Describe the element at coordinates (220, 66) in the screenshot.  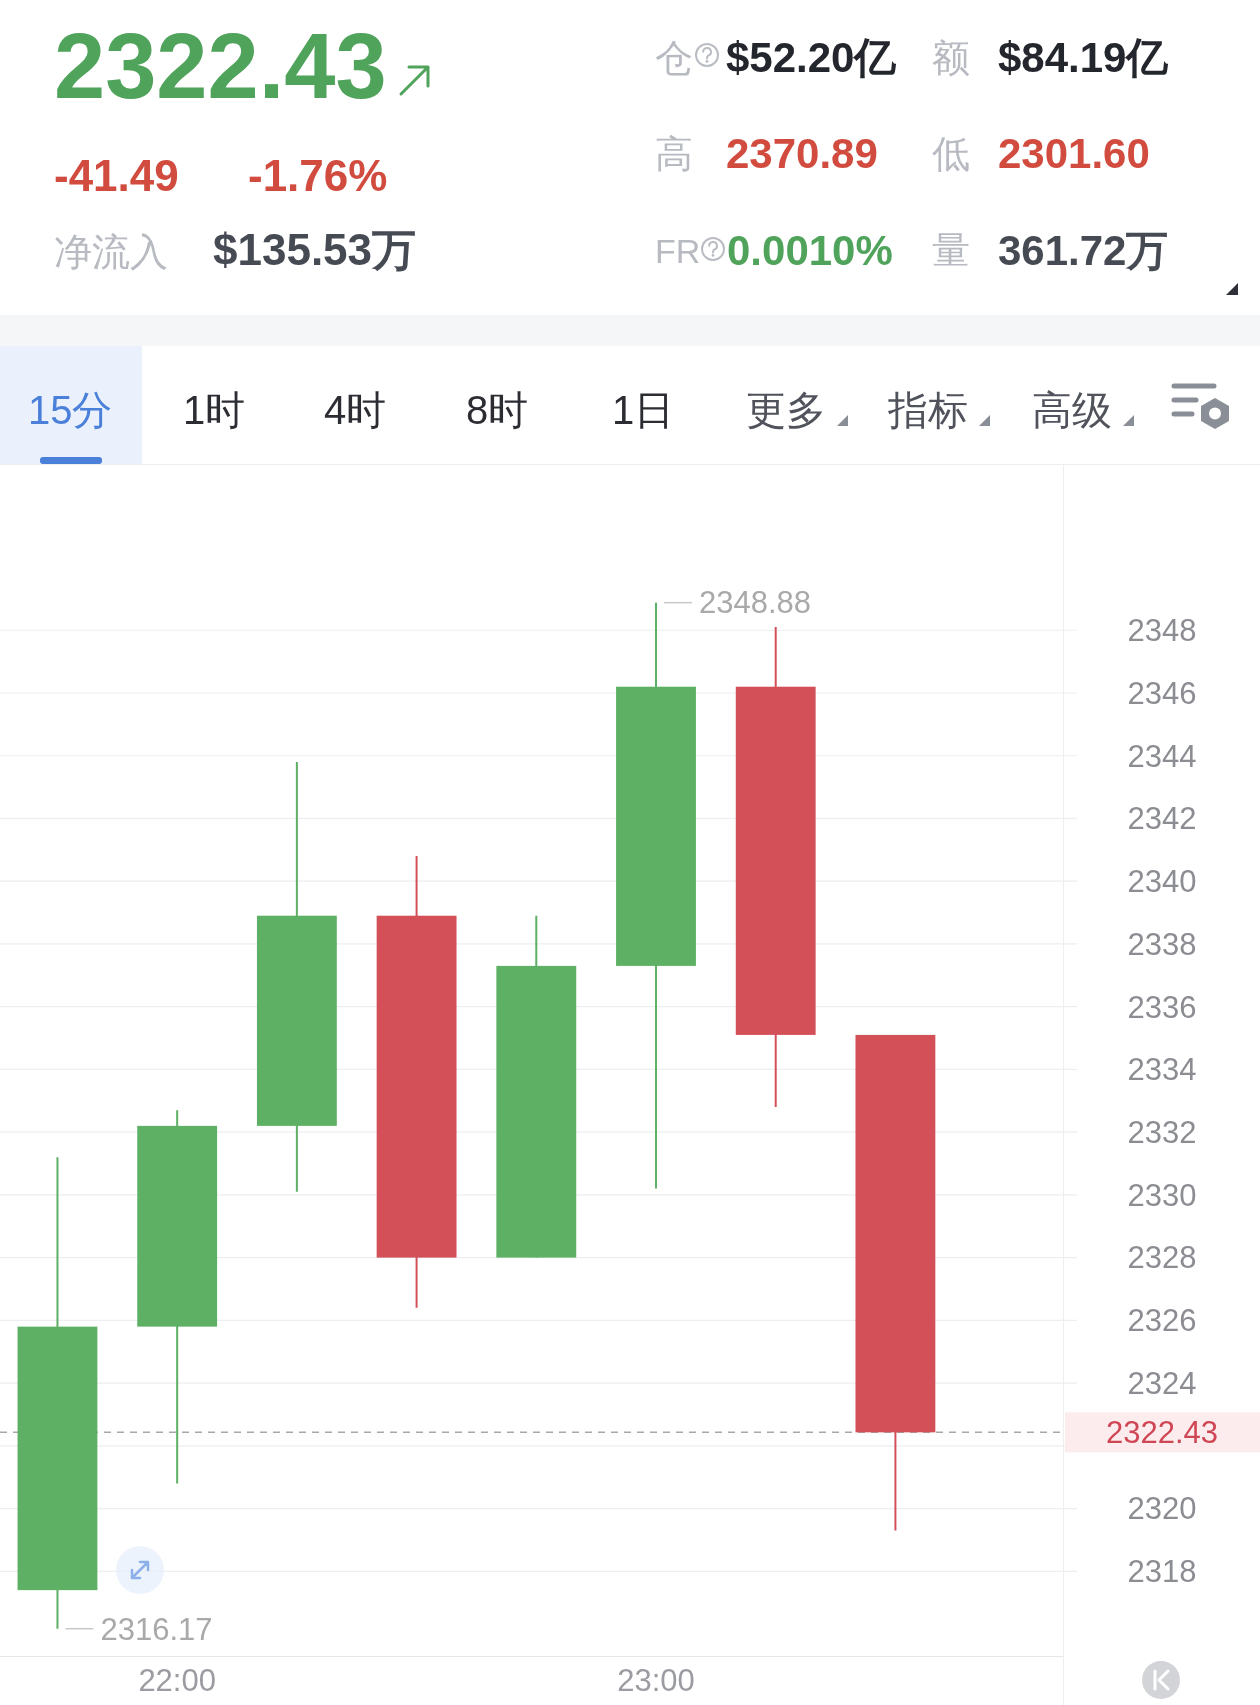
I see `text: 2322.43` at that location.